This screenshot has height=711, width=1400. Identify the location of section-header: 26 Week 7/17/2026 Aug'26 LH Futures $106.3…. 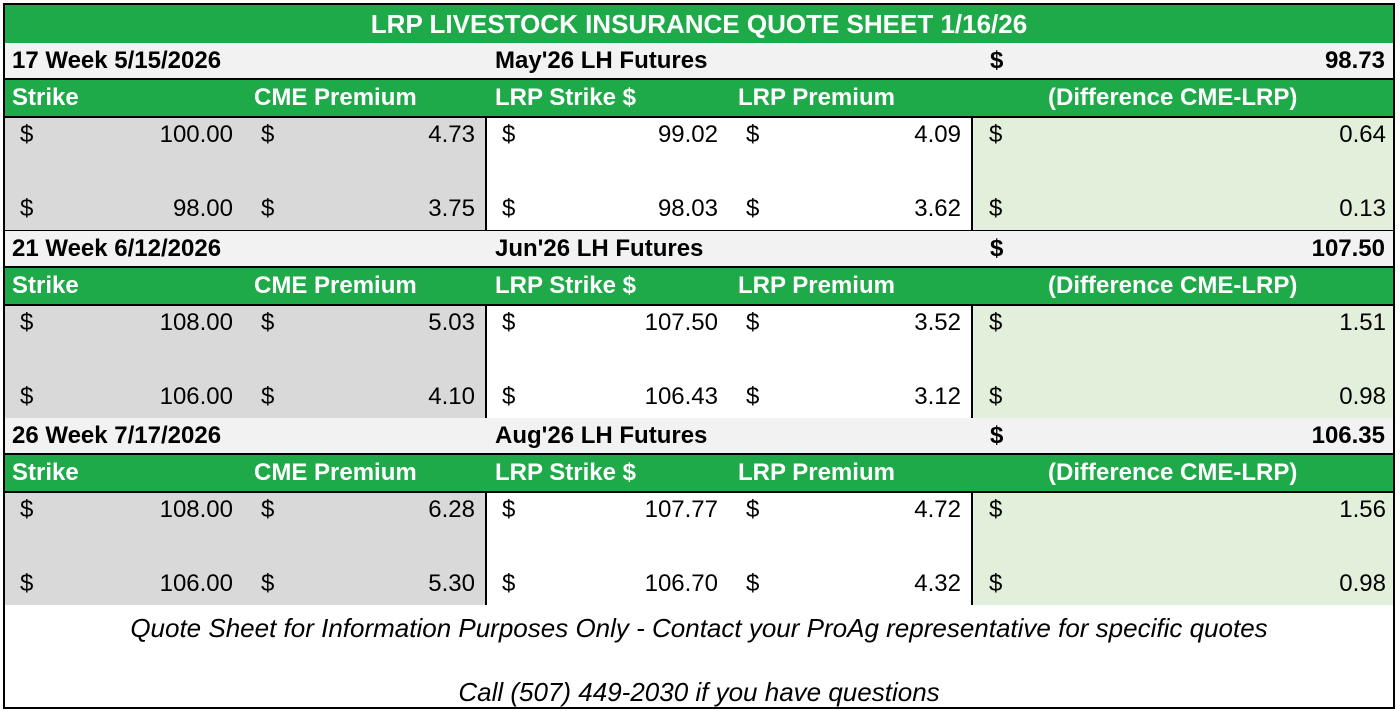
(699, 436).